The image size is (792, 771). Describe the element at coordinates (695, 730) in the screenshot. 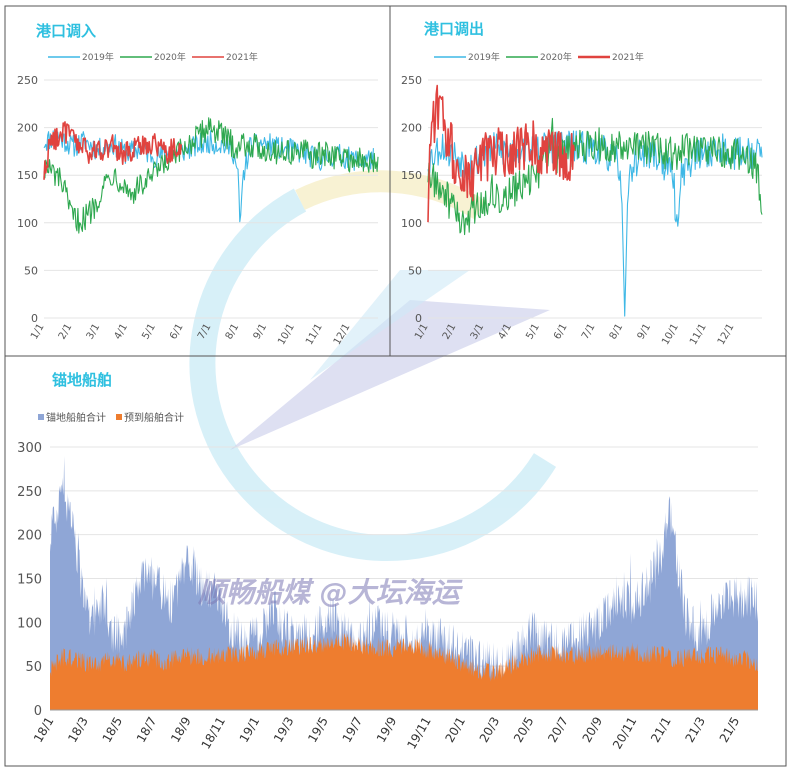

I see `x-tick-label: 21/3` at that location.